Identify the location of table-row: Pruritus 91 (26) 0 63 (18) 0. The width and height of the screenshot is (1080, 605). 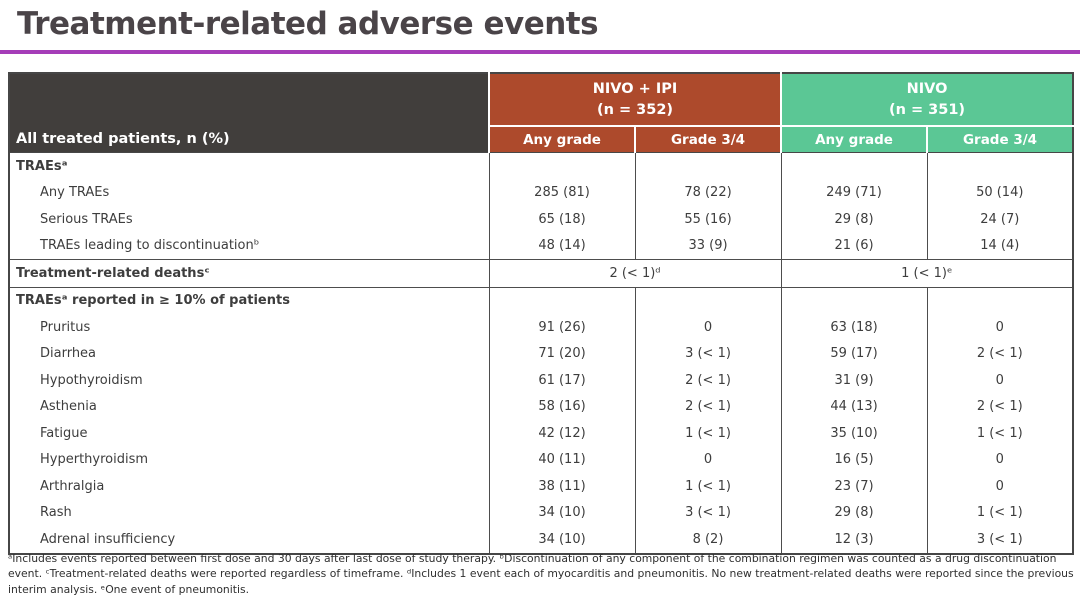
(541, 327).